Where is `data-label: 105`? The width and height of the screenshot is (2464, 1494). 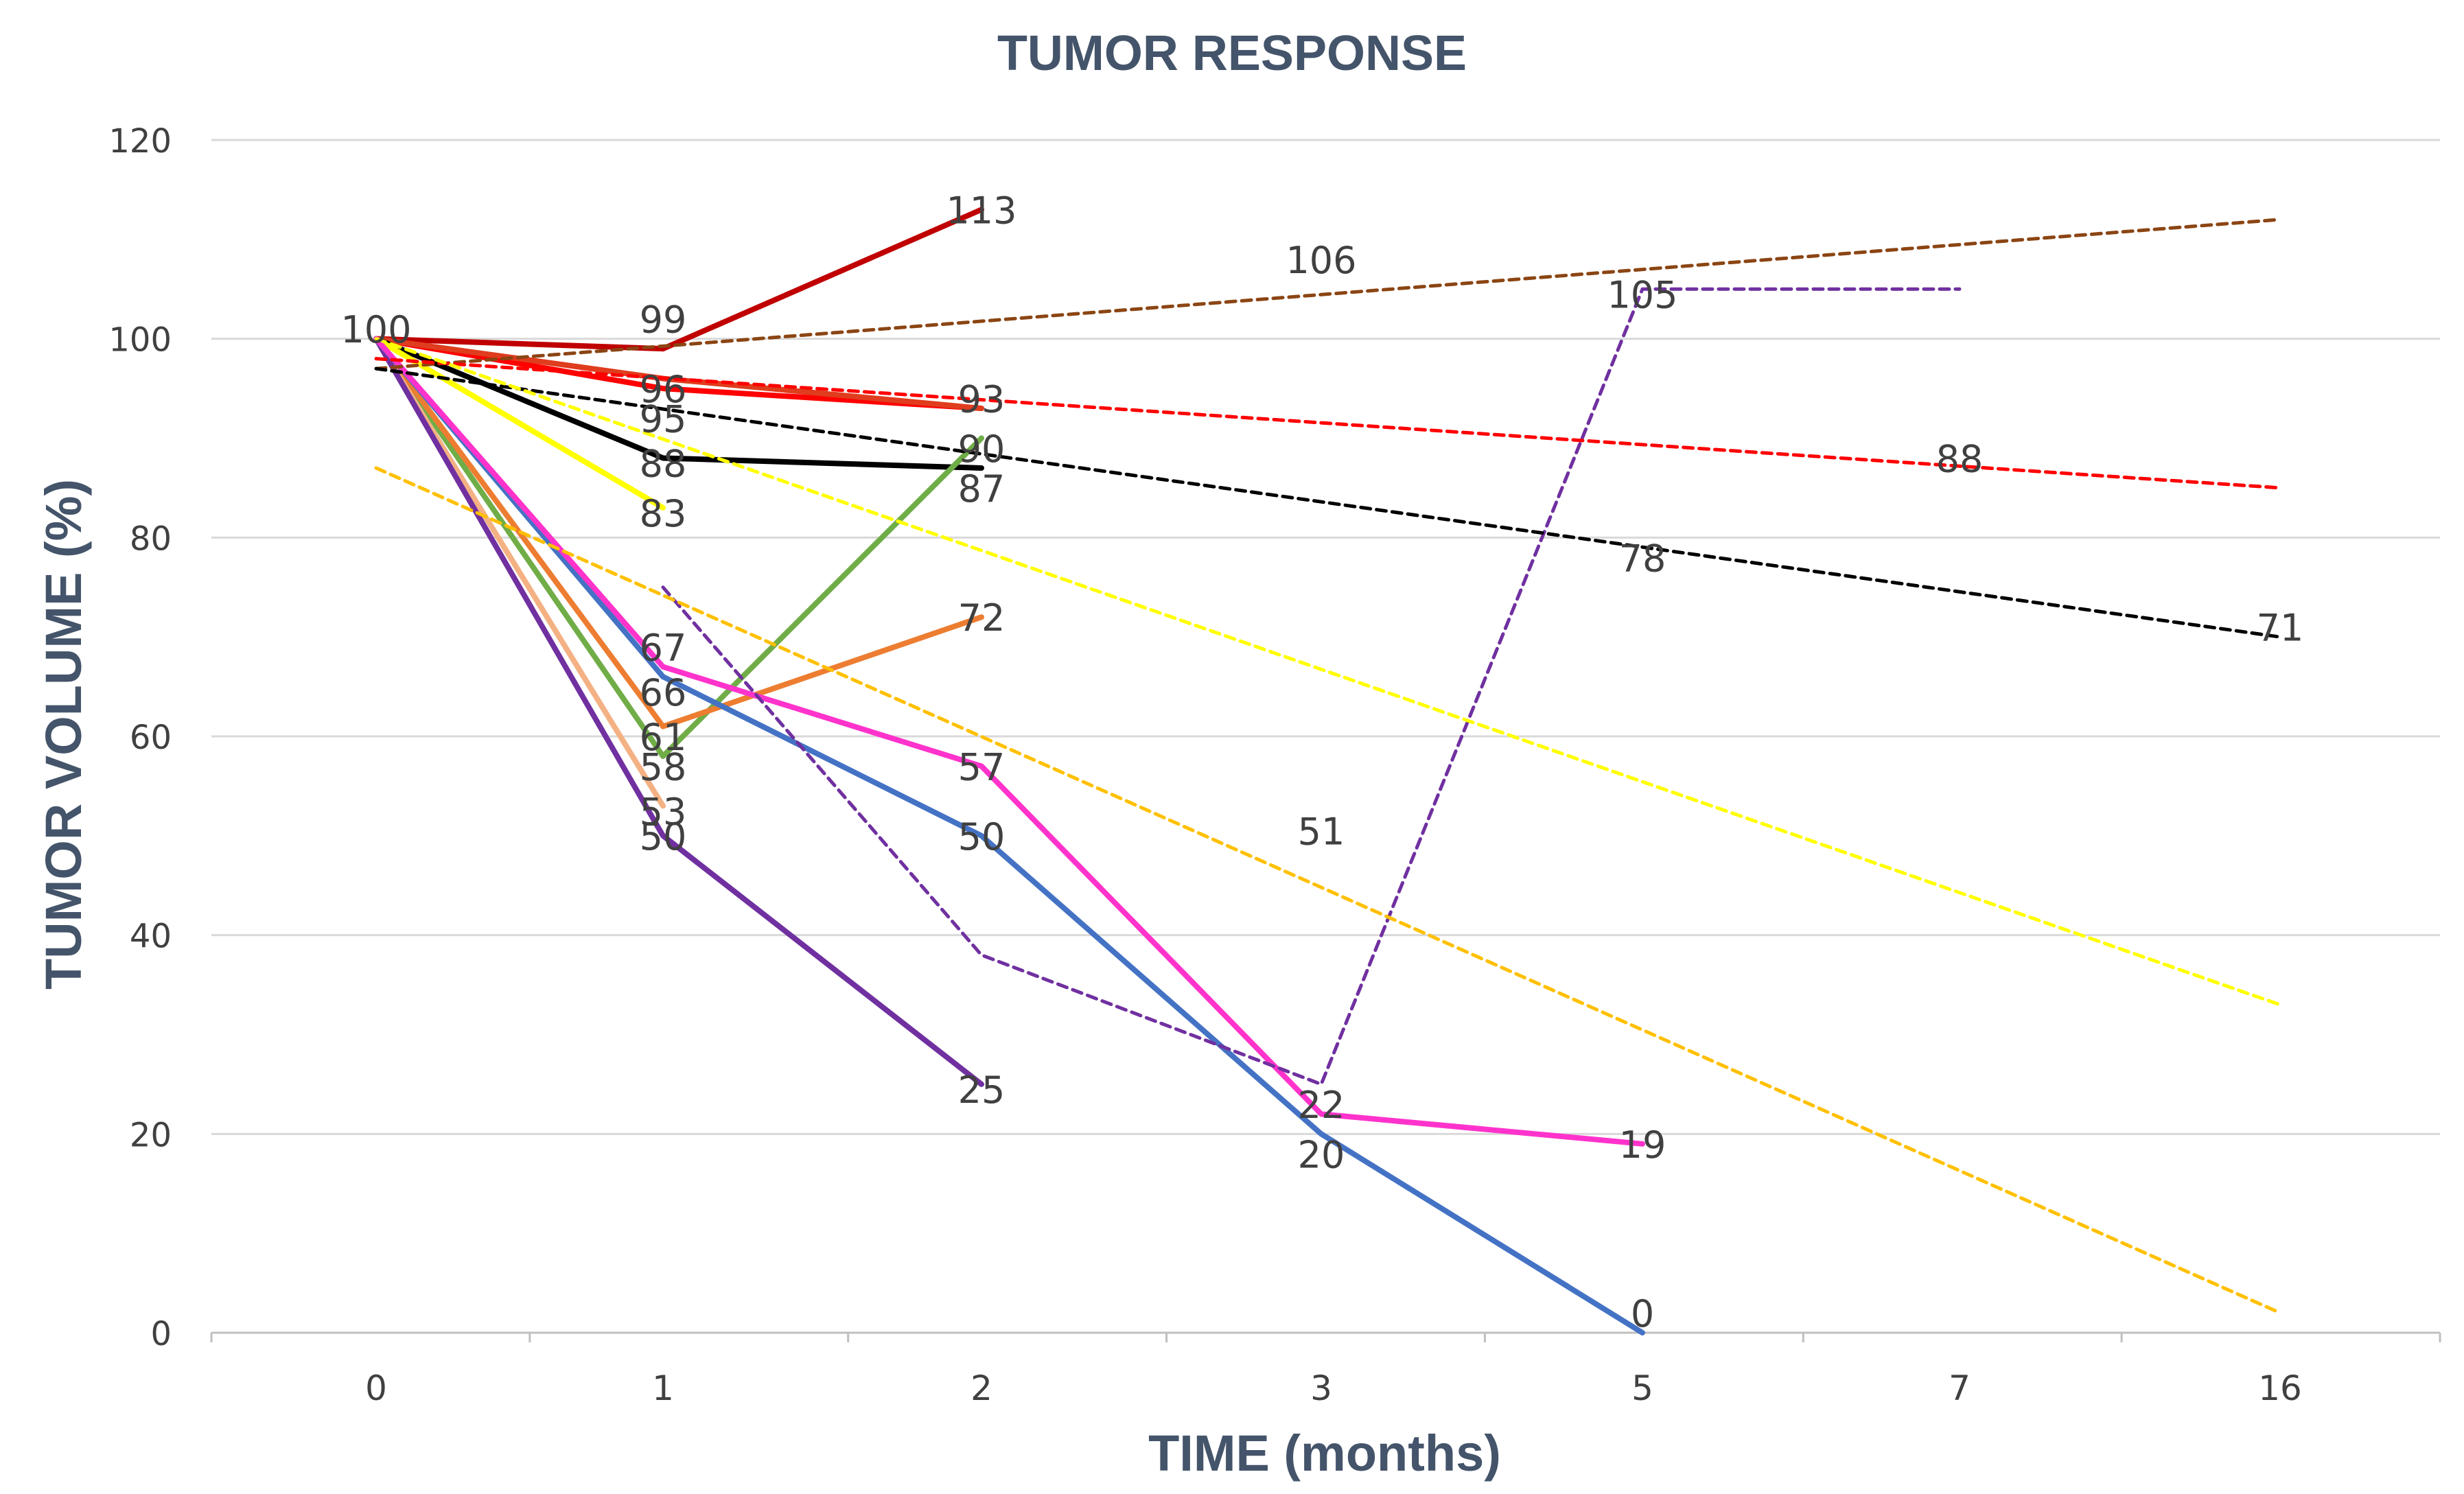
data-label: 105 is located at coordinates (1642, 294).